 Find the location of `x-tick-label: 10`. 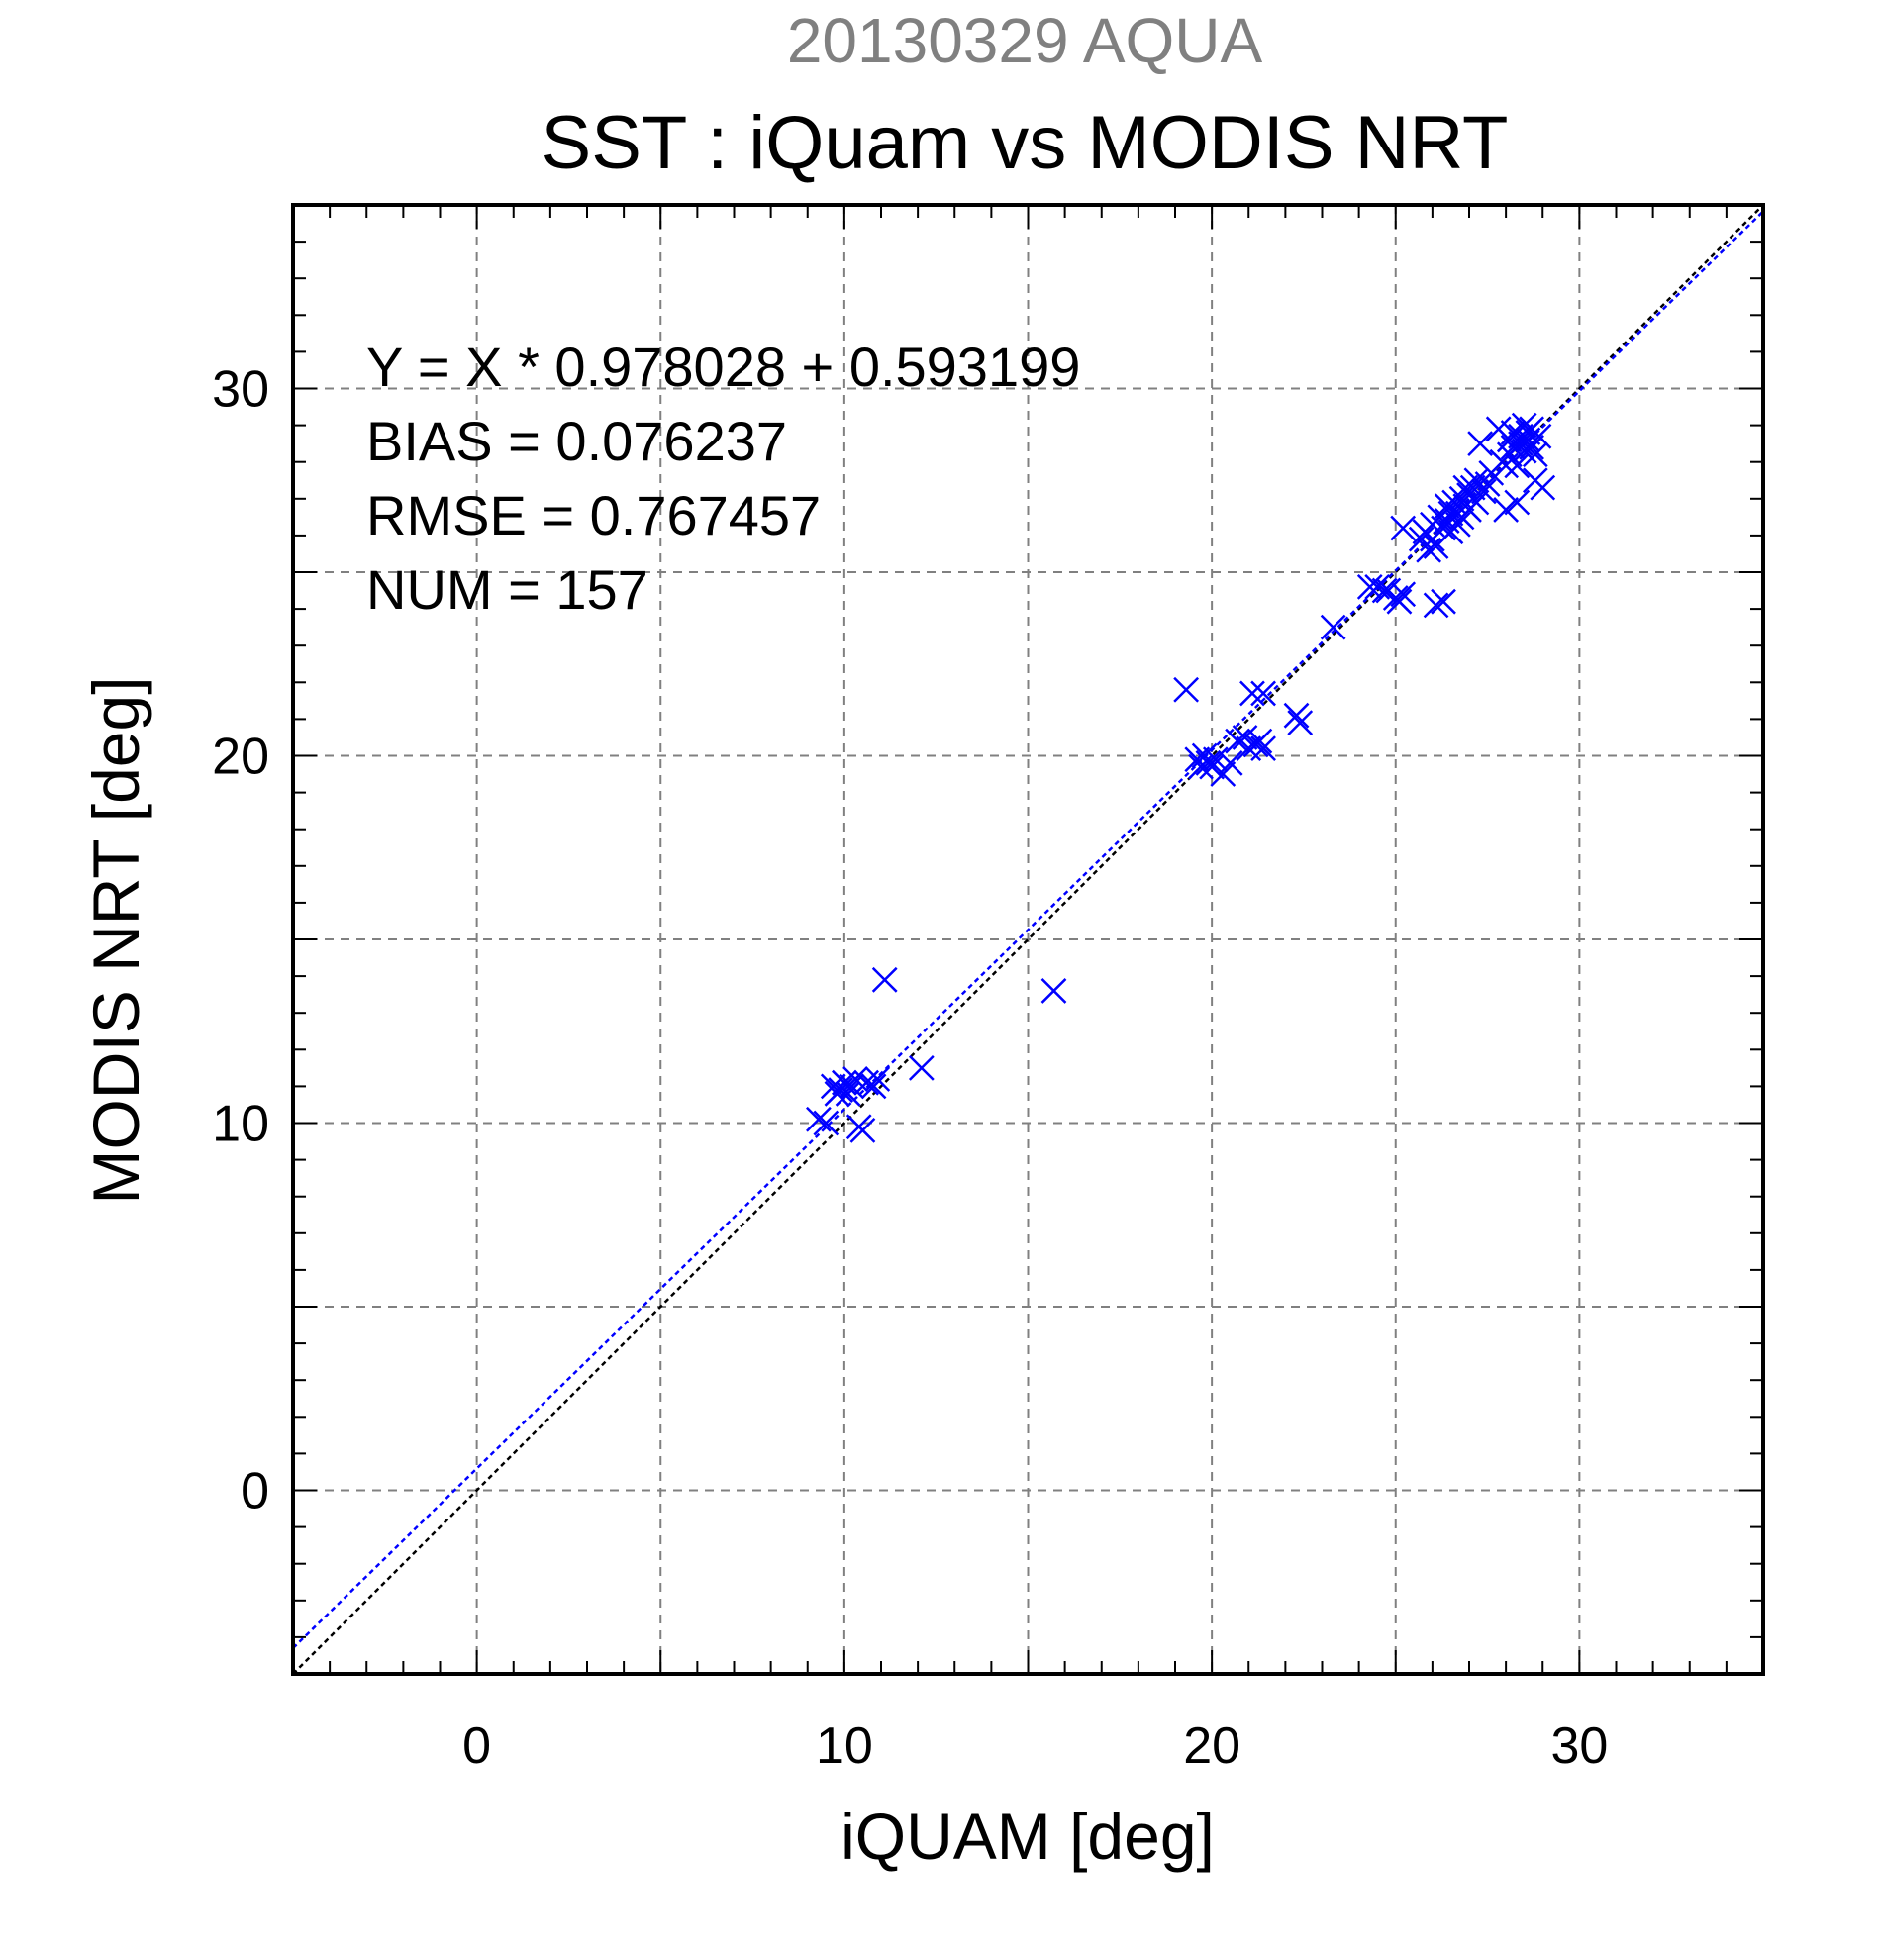

x-tick-label: 10 is located at coordinates (845, 1746).